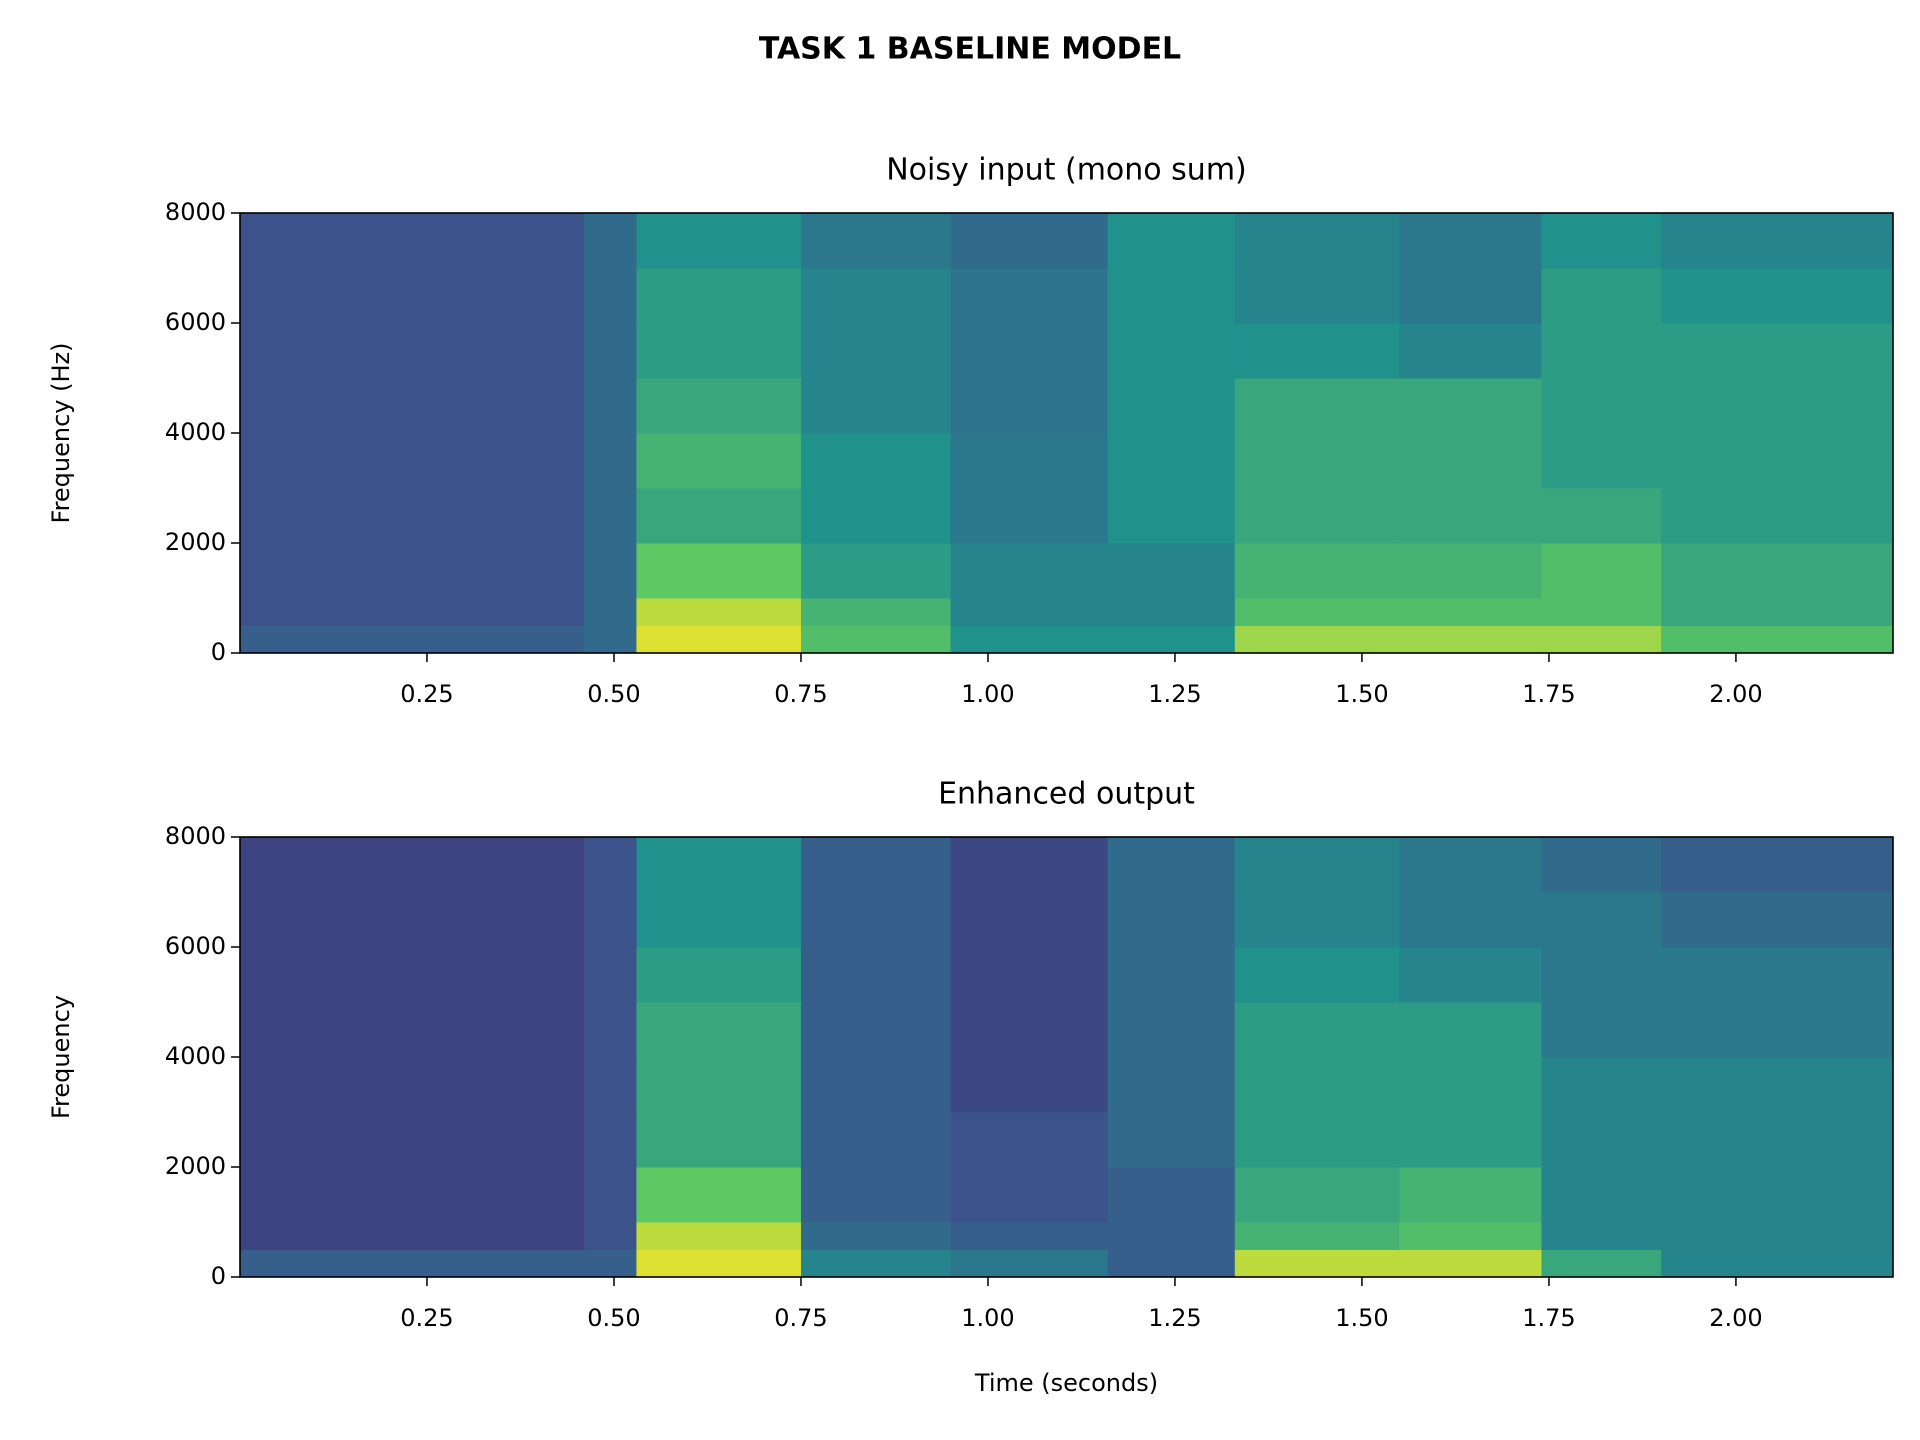 This screenshot has width=1920, height=1440. I want to click on x-tick-label: 0.50, so click(613, 694).